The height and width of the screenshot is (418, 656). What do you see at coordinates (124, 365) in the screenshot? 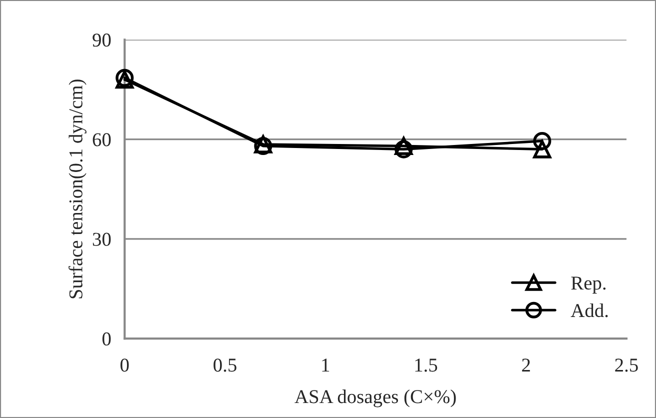
I see `x-tick-label: 0` at bounding box center [124, 365].